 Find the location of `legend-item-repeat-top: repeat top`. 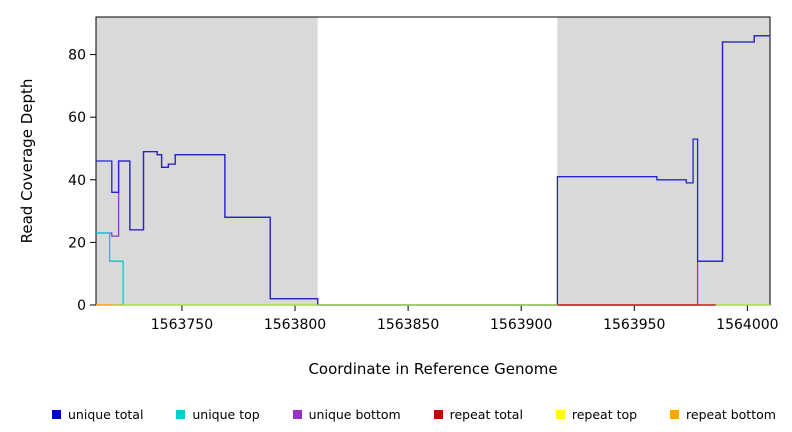

legend-item-repeat-top: repeat top is located at coordinates (596, 414).